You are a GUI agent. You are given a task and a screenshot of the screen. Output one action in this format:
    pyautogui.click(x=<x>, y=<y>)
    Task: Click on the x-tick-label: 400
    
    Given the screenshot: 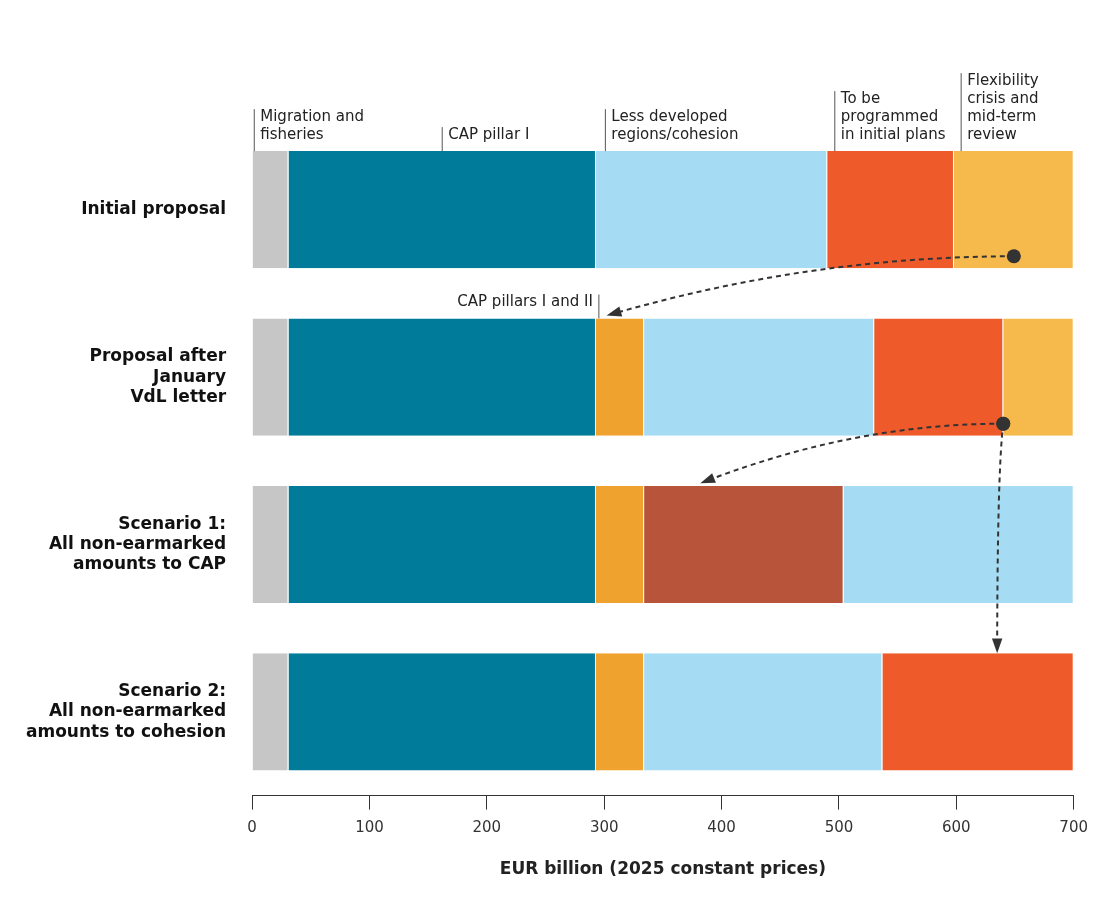 What is the action you would take?
    pyautogui.click(x=721, y=827)
    